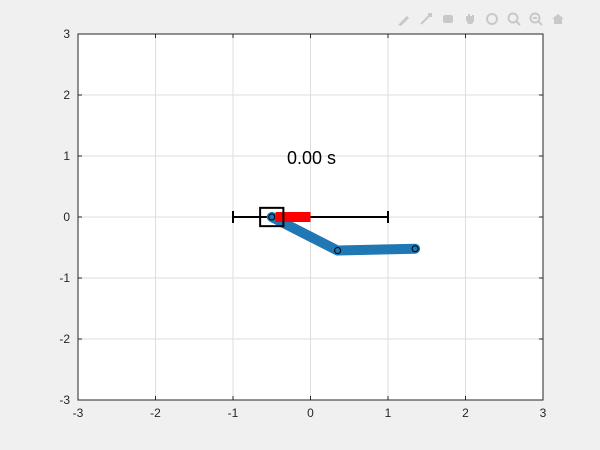  Describe the element at coordinates (326, 231) in the screenshot. I see `pendulum-scene` at that location.